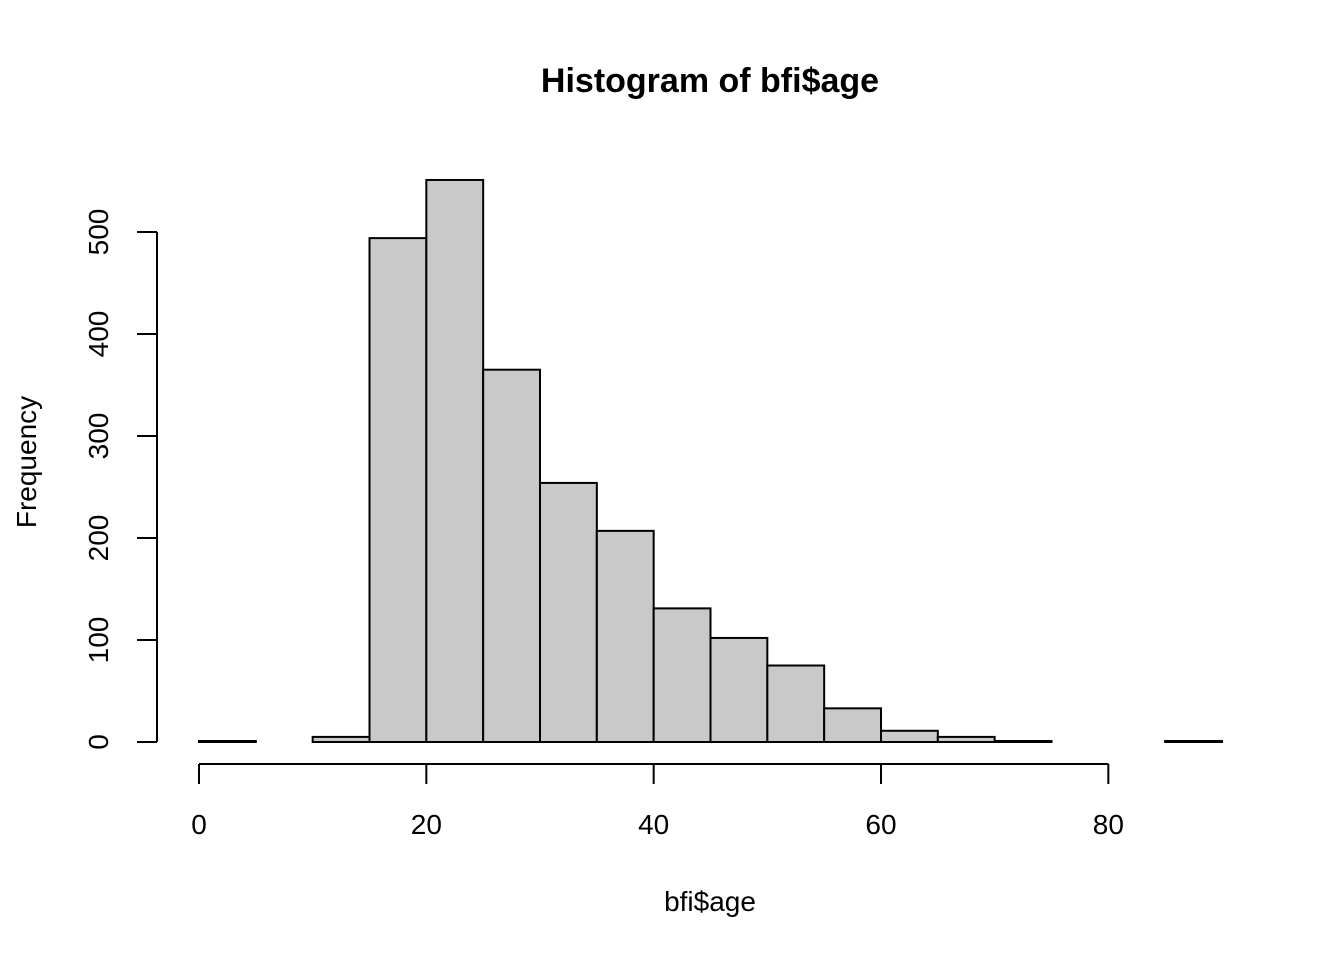 The height and width of the screenshot is (960, 1344). I want to click on y-tick-label-0: 0, so click(98, 742).